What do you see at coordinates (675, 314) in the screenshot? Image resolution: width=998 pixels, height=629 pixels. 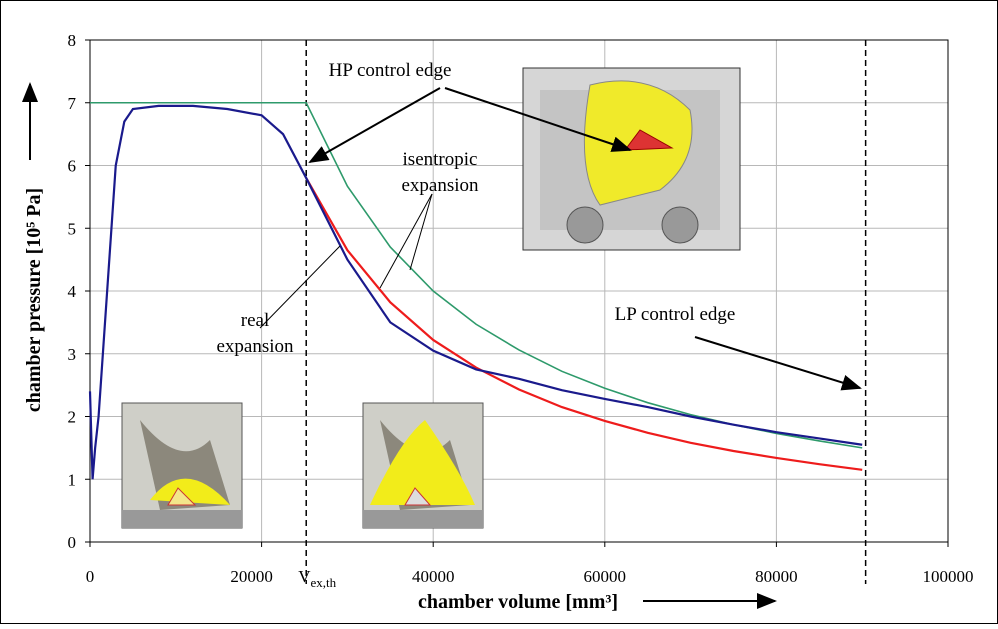 I see `annotation: LP control edge` at bounding box center [675, 314].